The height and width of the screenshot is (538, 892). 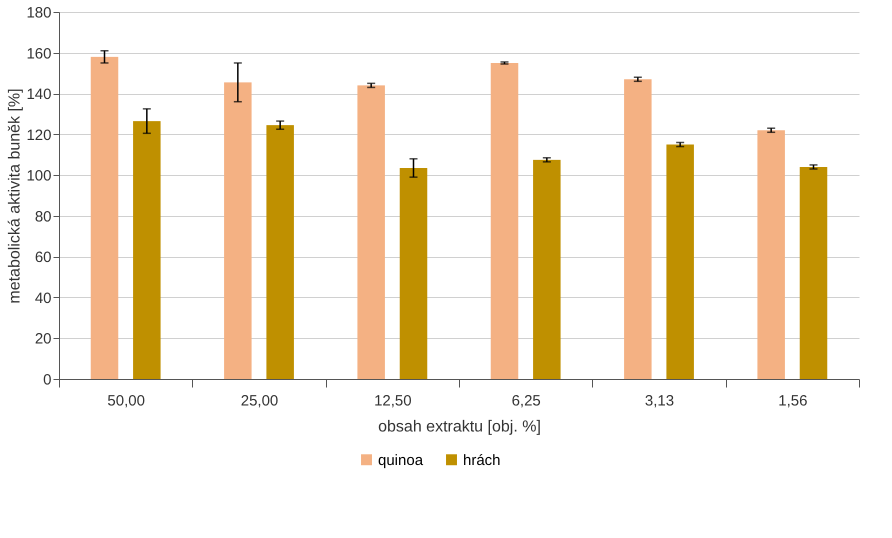 What do you see at coordinates (39, 135) in the screenshot?
I see `y-tick-label: 120` at bounding box center [39, 135].